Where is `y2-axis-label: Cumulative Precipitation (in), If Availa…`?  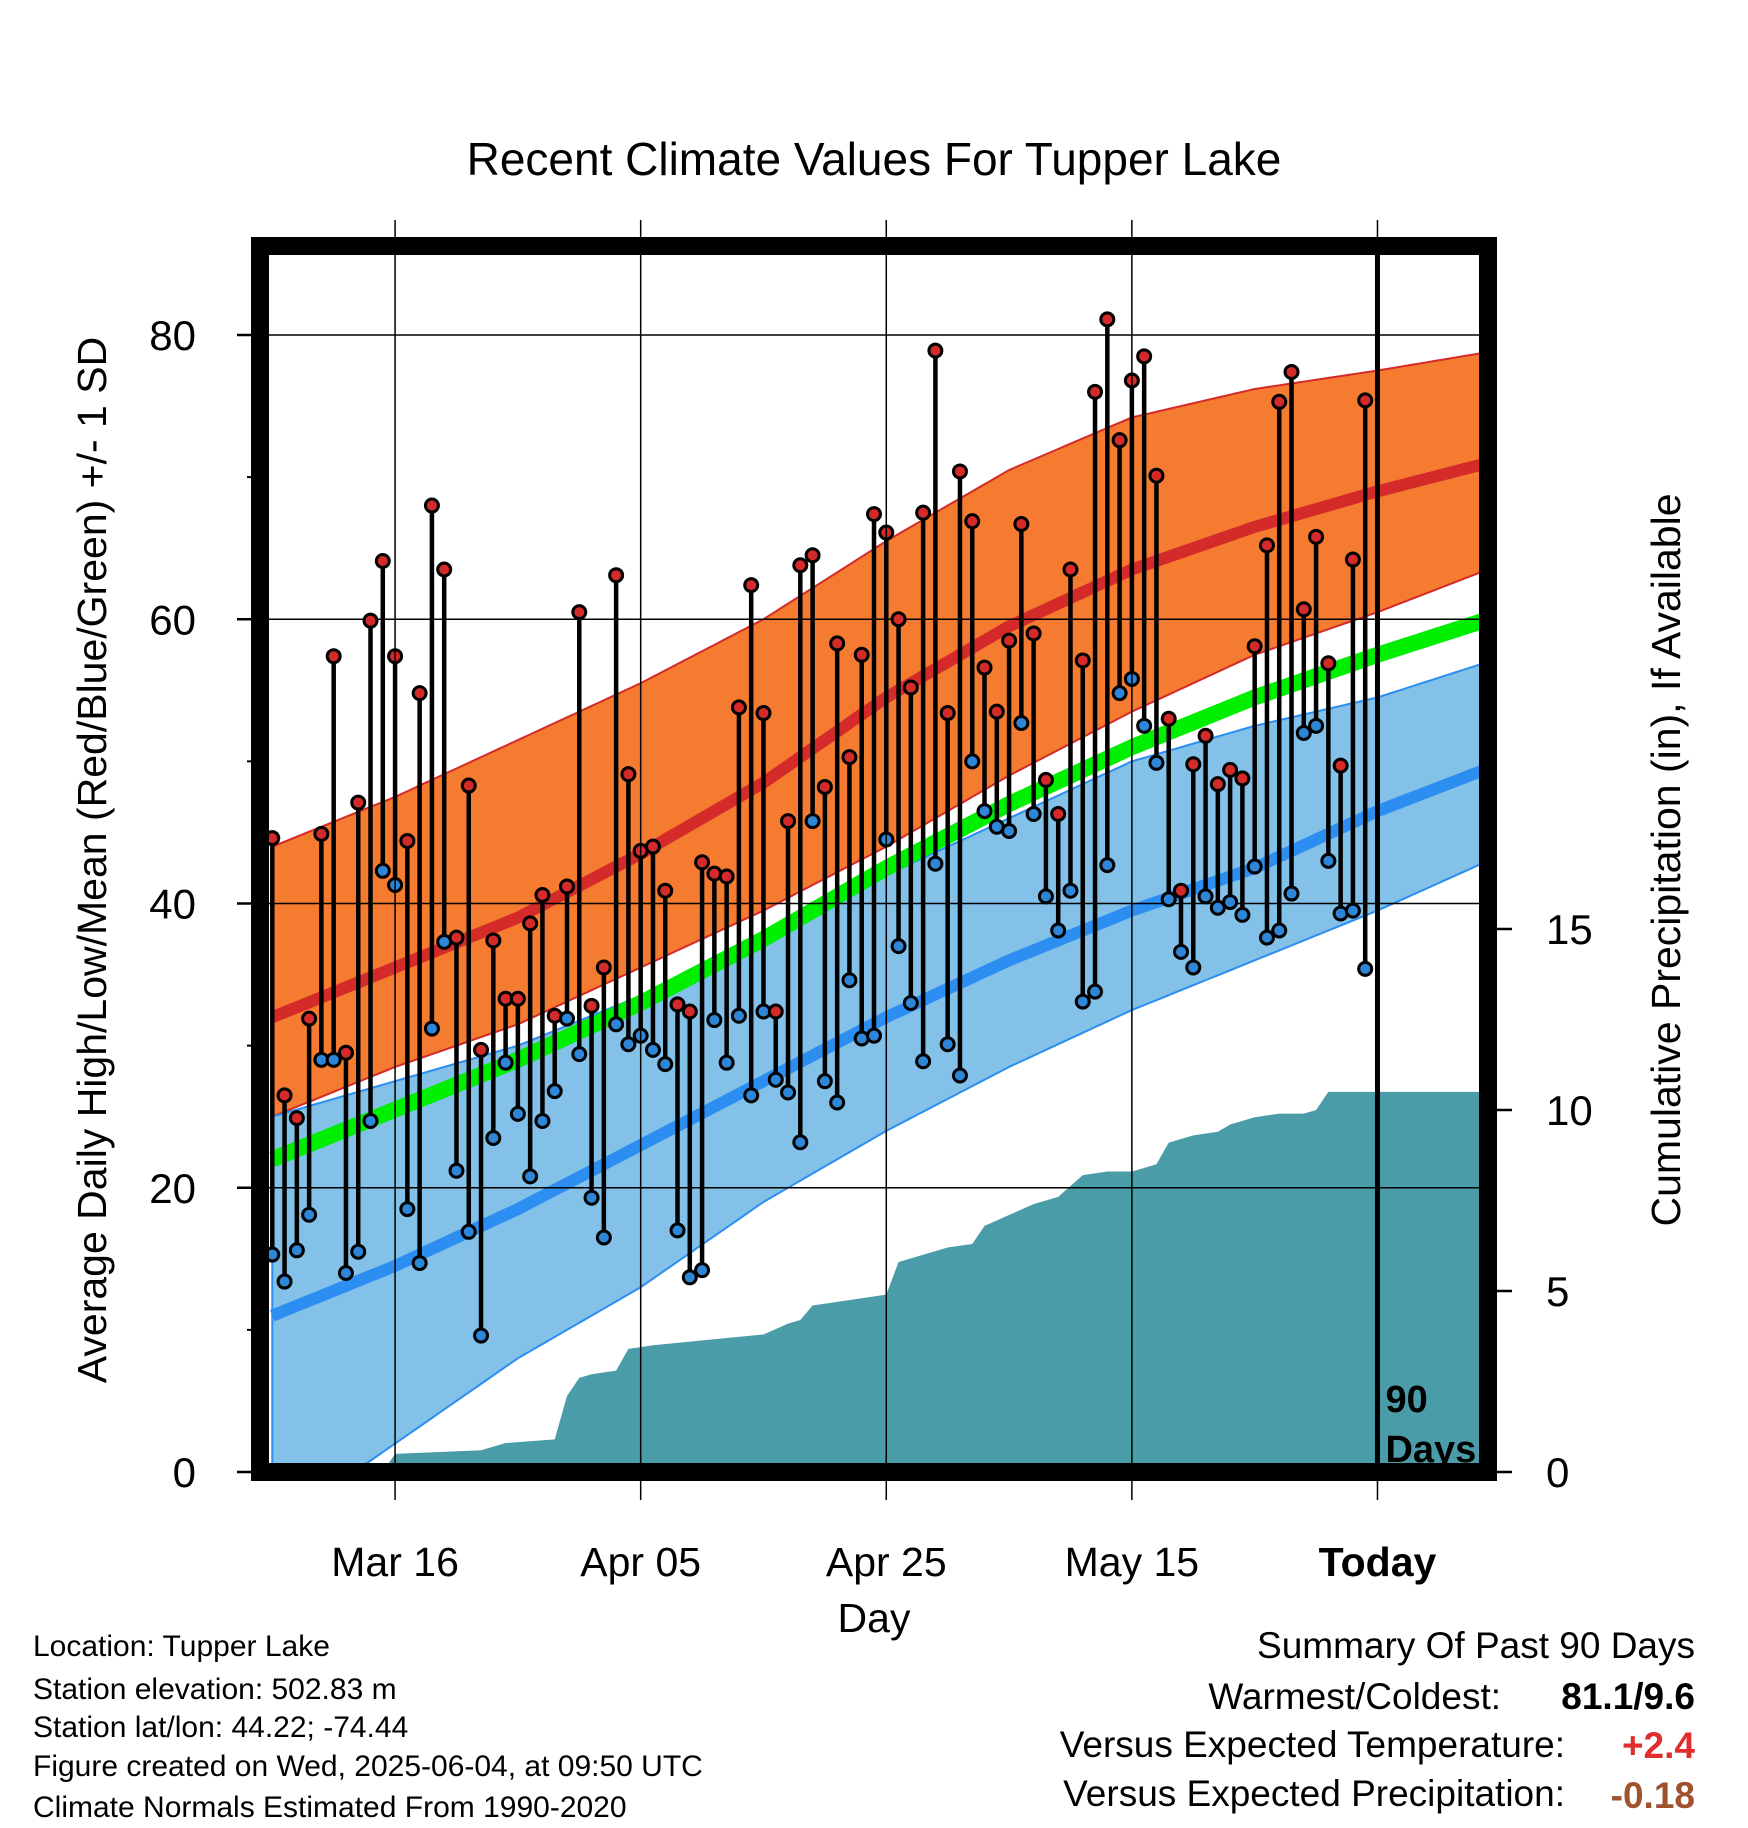
y2-axis-label: Cumulative Precipitation (in), If Availa… is located at coordinates (1666, 859).